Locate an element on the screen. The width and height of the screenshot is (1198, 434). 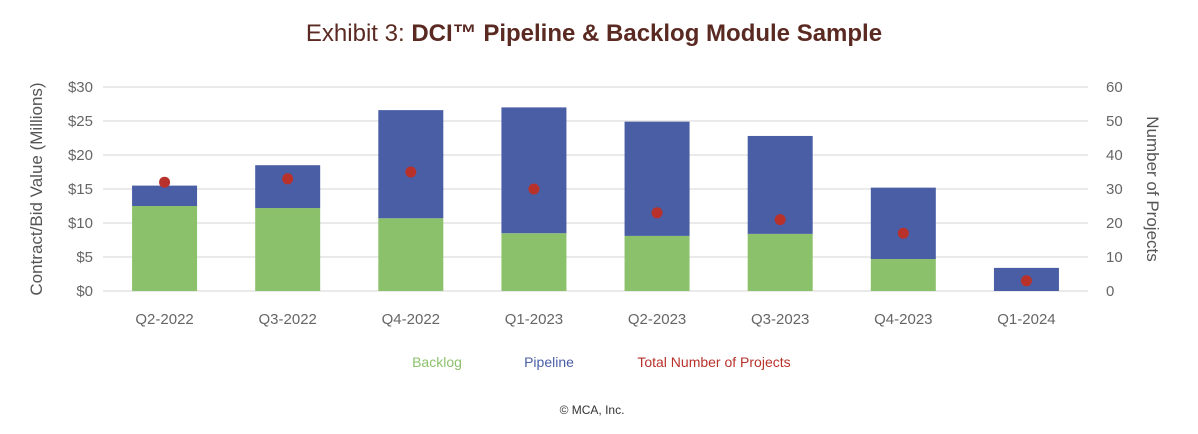
y-tick-label: $15 is located at coordinates (80, 189).